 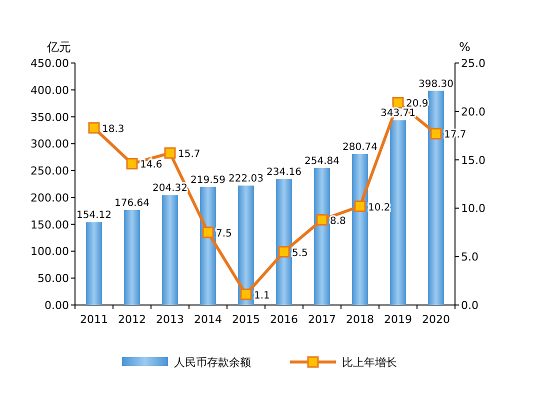 What do you see at coordinates (49, 171) in the screenshot?
I see `y-tick-label: 250.00` at bounding box center [49, 171].